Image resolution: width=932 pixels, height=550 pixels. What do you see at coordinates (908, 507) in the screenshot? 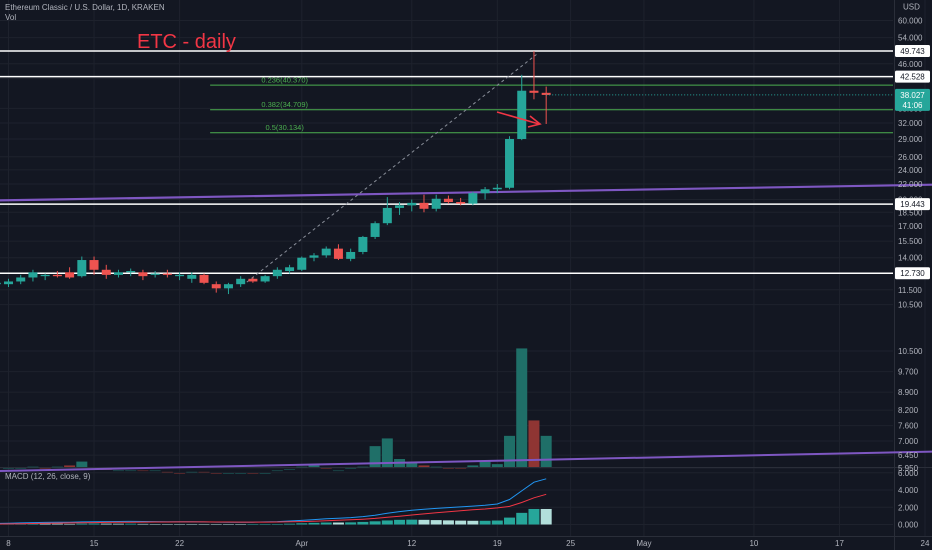
I see `macd-axis-tick: 2.000` at bounding box center [908, 507].